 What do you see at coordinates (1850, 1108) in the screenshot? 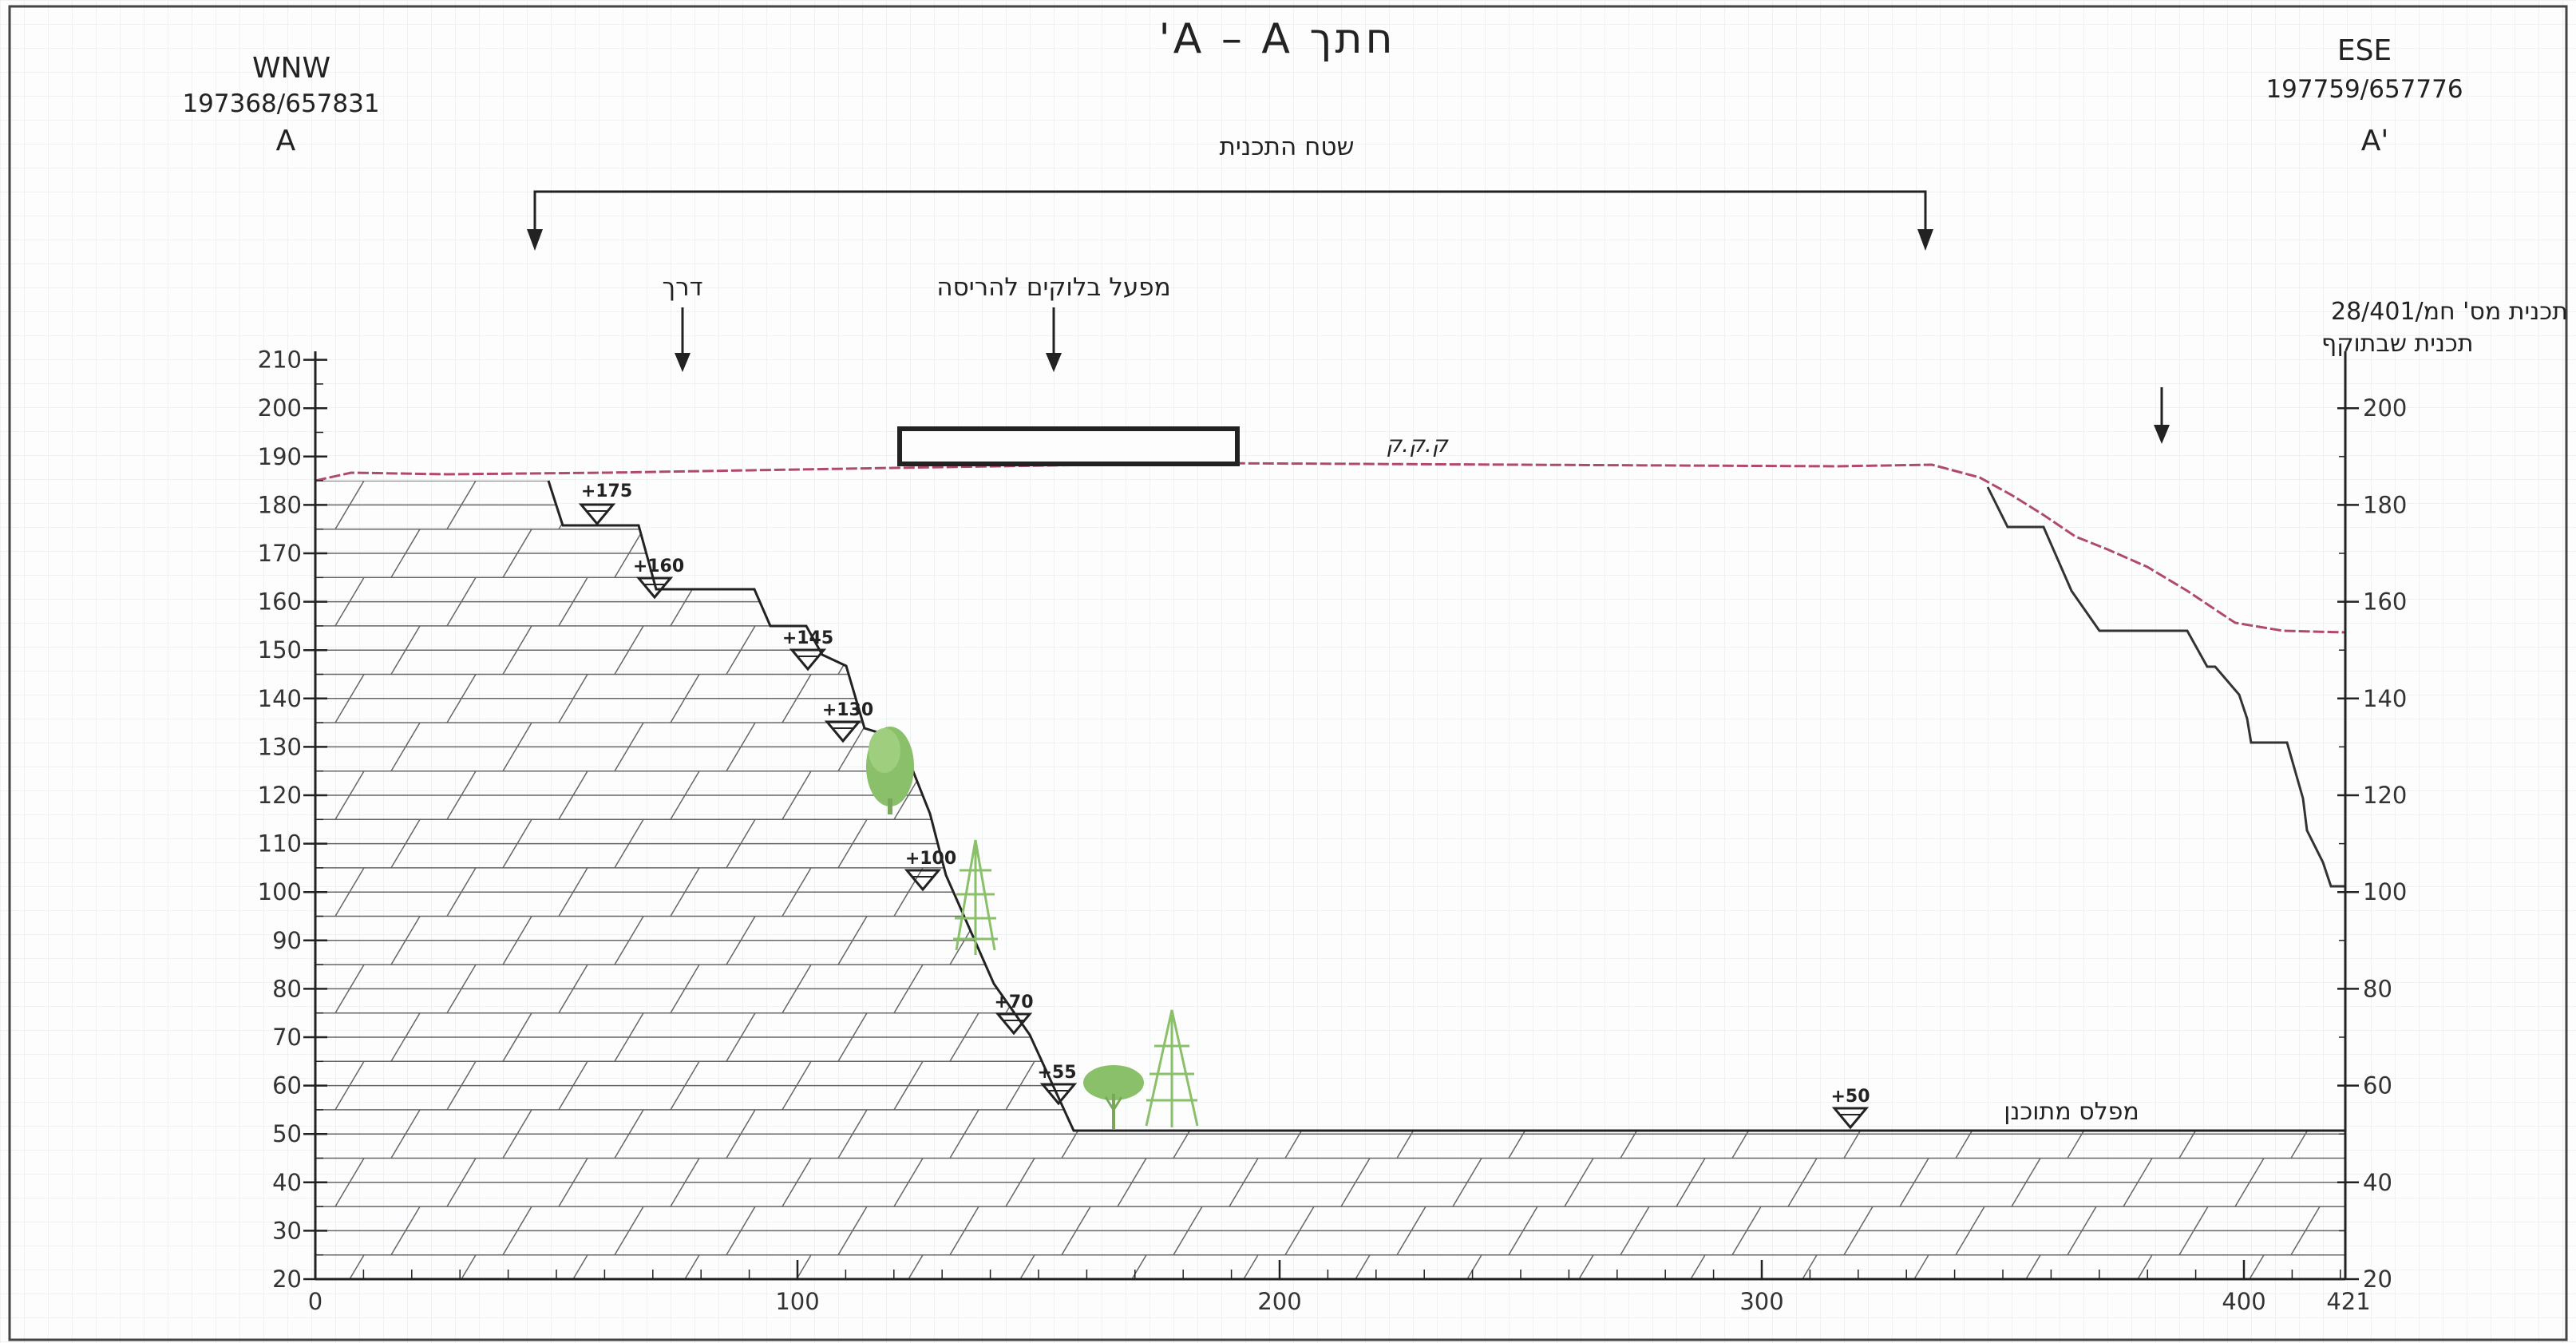
I see `bench-50: +50` at bounding box center [1850, 1108].